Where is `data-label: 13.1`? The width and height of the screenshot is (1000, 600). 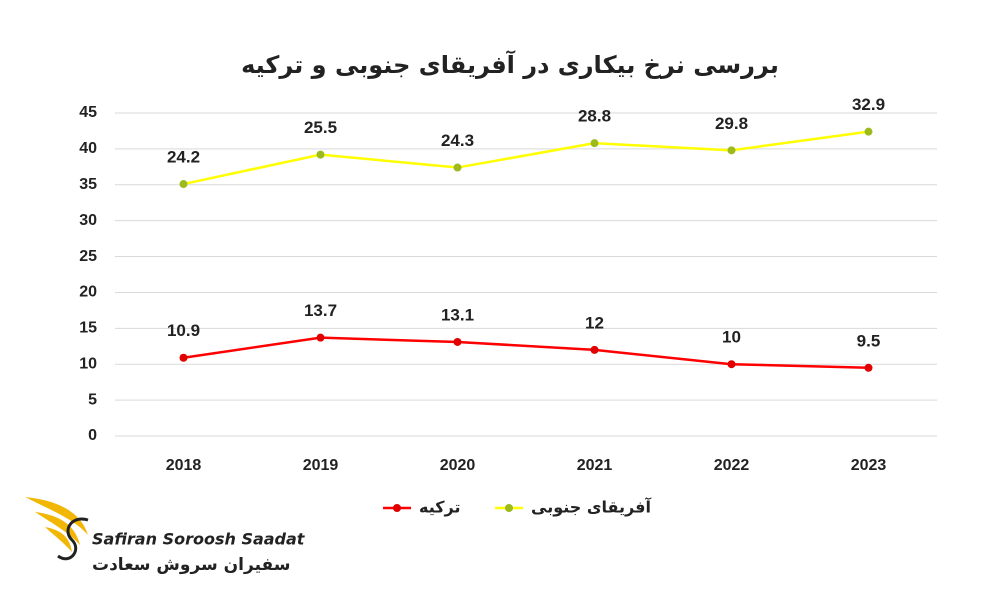
data-label: 13.1 is located at coordinates (457, 314).